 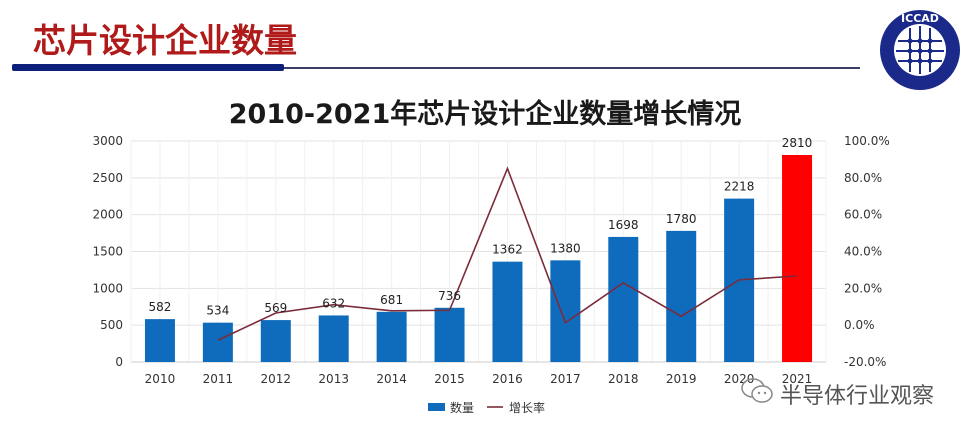 What do you see at coordinates (218, 379) in the screenshot?
I see `svg-text: 2011` at bounding box center [218, 379].